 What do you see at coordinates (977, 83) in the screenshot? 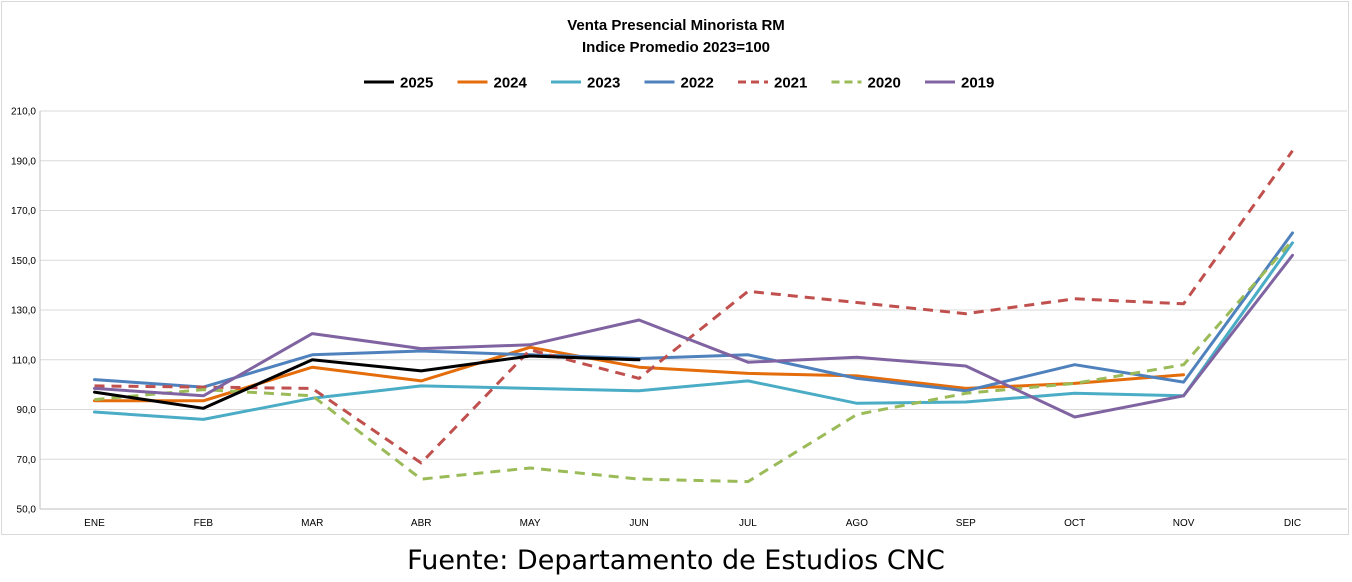
I see `legend-label-2019: 2019` at bounding box center [977, 83].